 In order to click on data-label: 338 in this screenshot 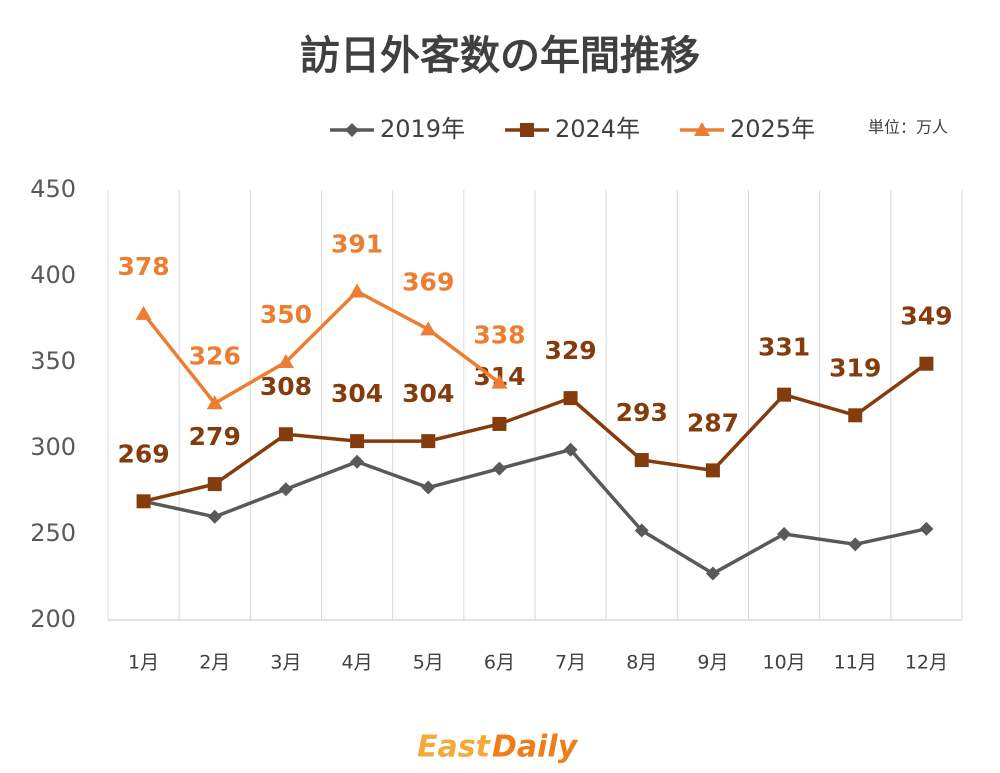, I will do `click(499, 335)`.